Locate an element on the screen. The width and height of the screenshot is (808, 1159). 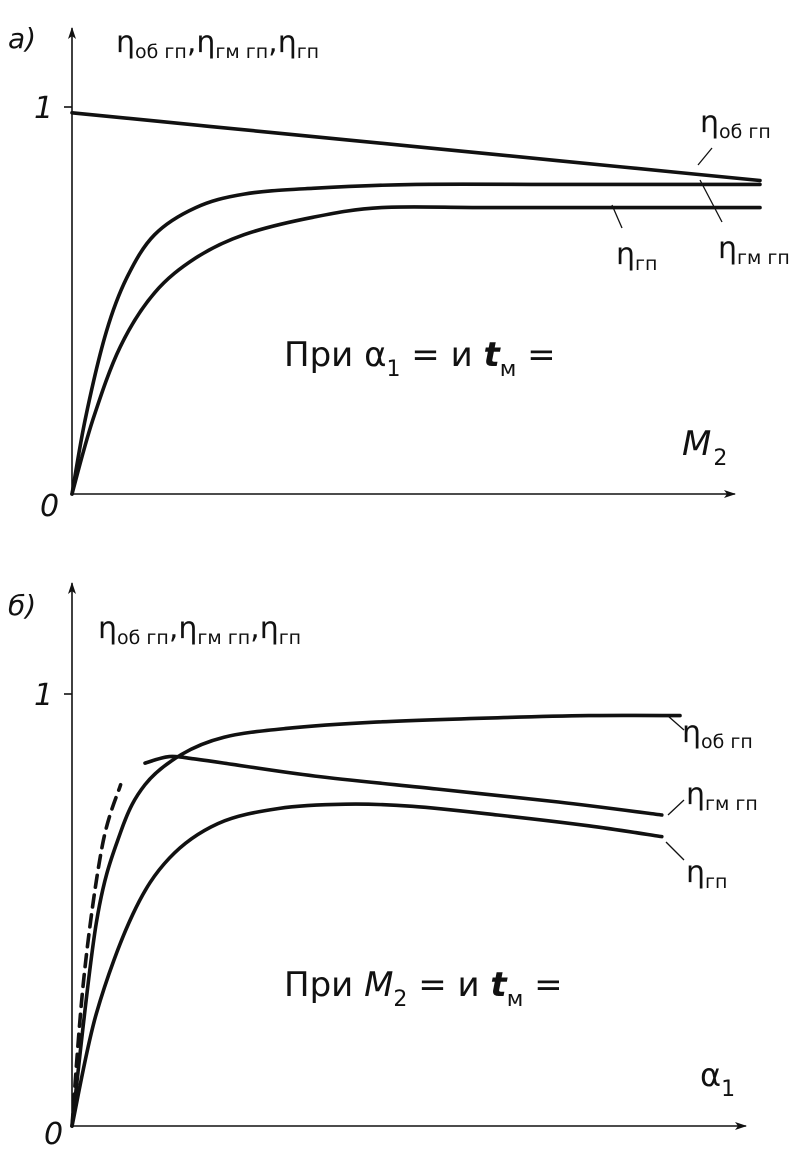
panel-a-condition-text: При α1 = и tм = is located at coordinates (420, 358).